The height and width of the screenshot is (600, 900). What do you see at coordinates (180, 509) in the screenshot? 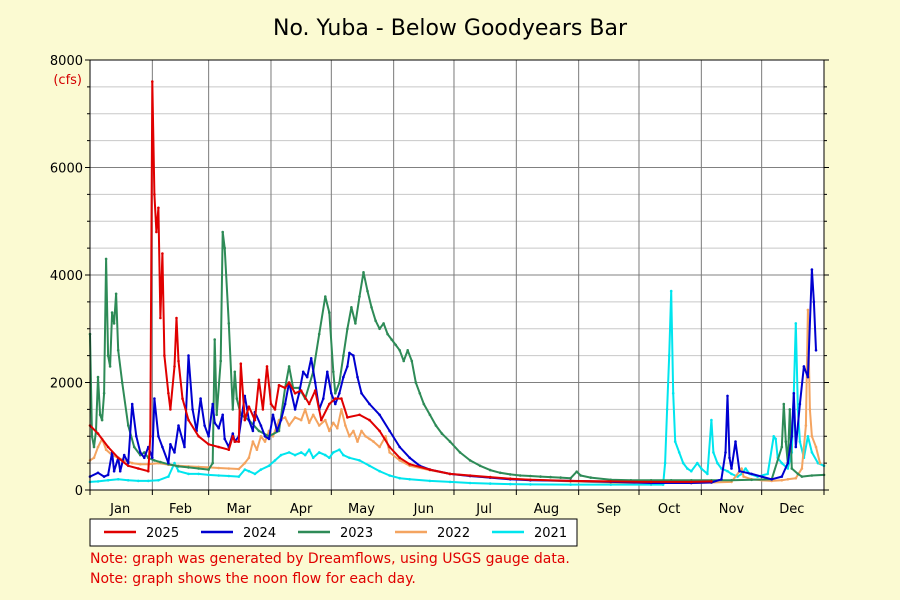
I see `x-tick-label: Feb` at bounding box center [180, 509].